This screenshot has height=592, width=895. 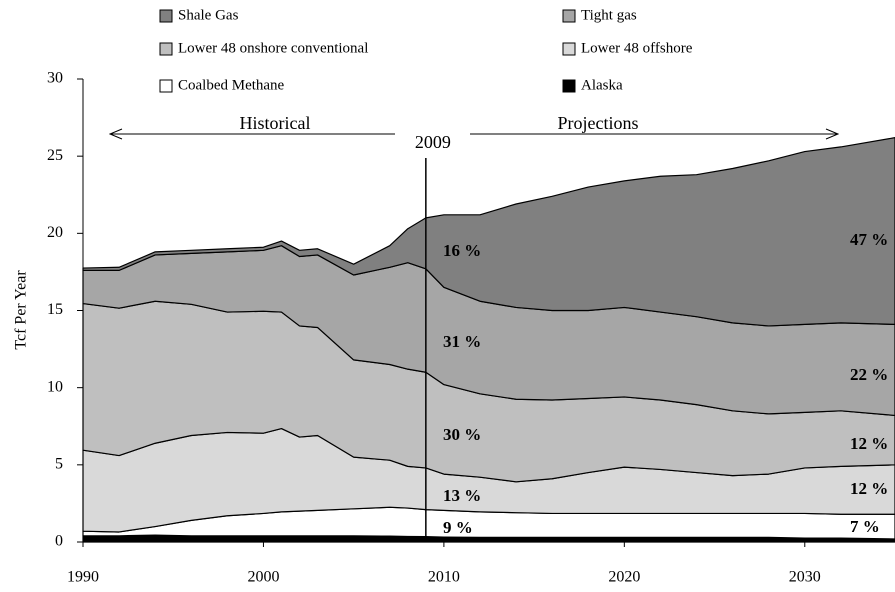 What do you see at coordinates (869, 374) in the screenshot?
I see `share-label: 22 %` at bounding box center [869, 374].